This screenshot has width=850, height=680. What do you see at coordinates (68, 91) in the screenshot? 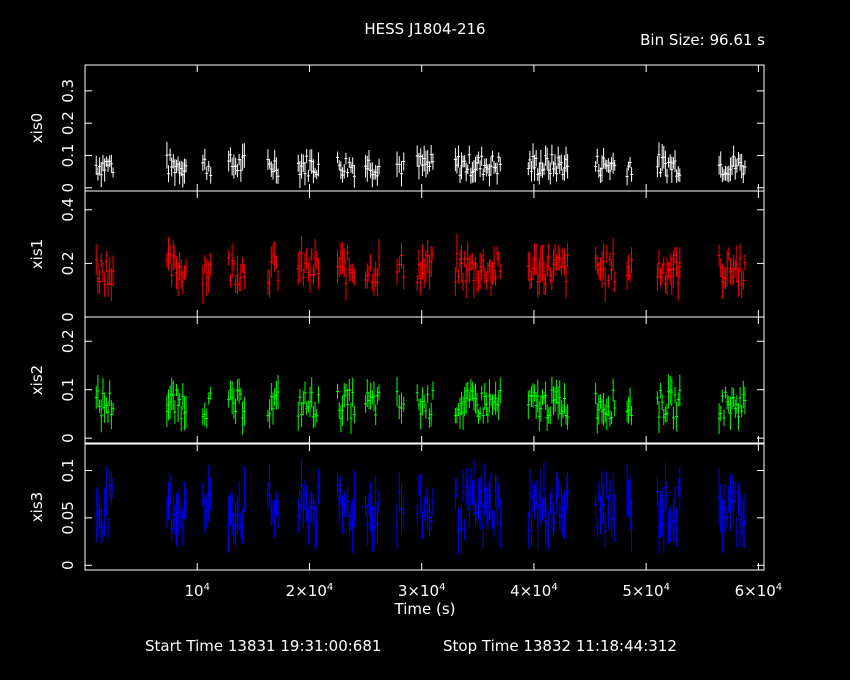
I see `y-tick-label: 0.3` at bounding box center [68, 91].